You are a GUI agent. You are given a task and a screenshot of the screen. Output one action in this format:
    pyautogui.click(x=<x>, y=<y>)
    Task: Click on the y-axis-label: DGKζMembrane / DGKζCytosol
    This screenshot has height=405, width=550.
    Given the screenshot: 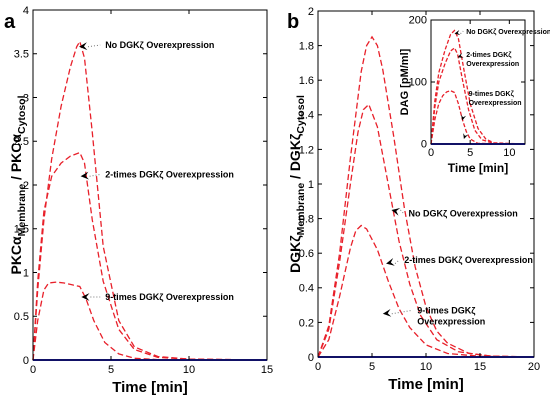 What is the action you would take?
    pyautogui.click(x=297, y=184)
    